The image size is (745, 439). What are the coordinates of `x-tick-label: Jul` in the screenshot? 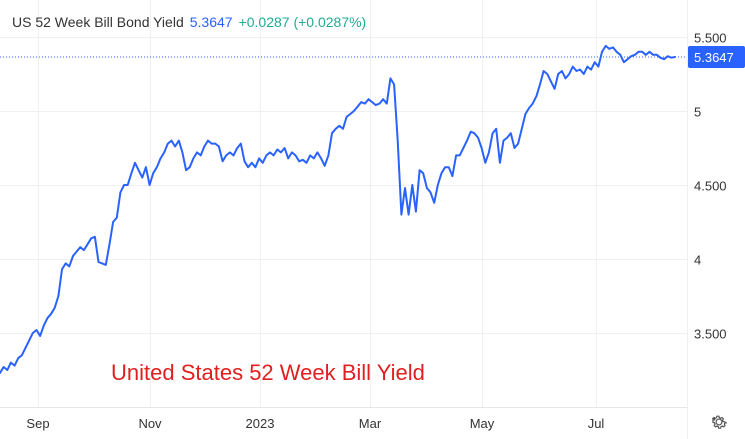 It's located at (596, 423).